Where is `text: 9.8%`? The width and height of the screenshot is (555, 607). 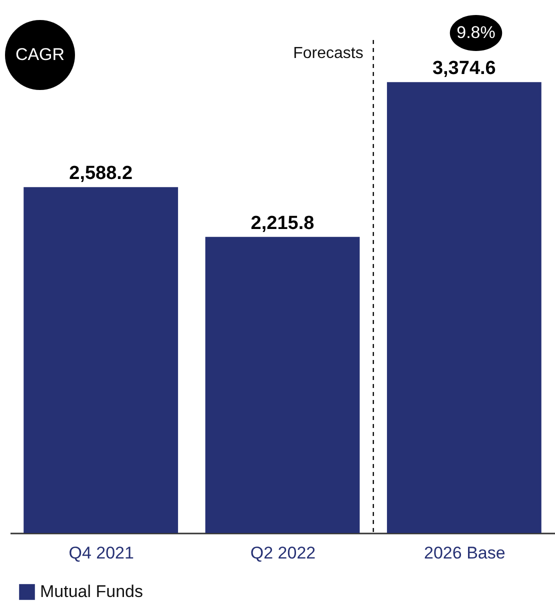
text: 9.8% is located at coordinates (476, 32).